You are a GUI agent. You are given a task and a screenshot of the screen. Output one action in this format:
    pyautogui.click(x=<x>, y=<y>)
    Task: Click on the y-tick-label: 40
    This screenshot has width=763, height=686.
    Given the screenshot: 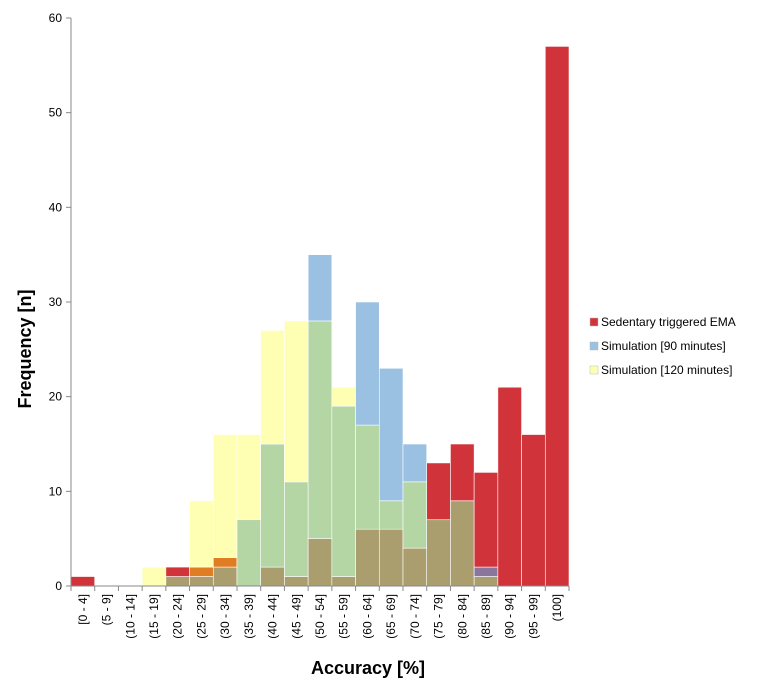 What is the action you would take?
    pyautogui.click(x=56, y=207)
    